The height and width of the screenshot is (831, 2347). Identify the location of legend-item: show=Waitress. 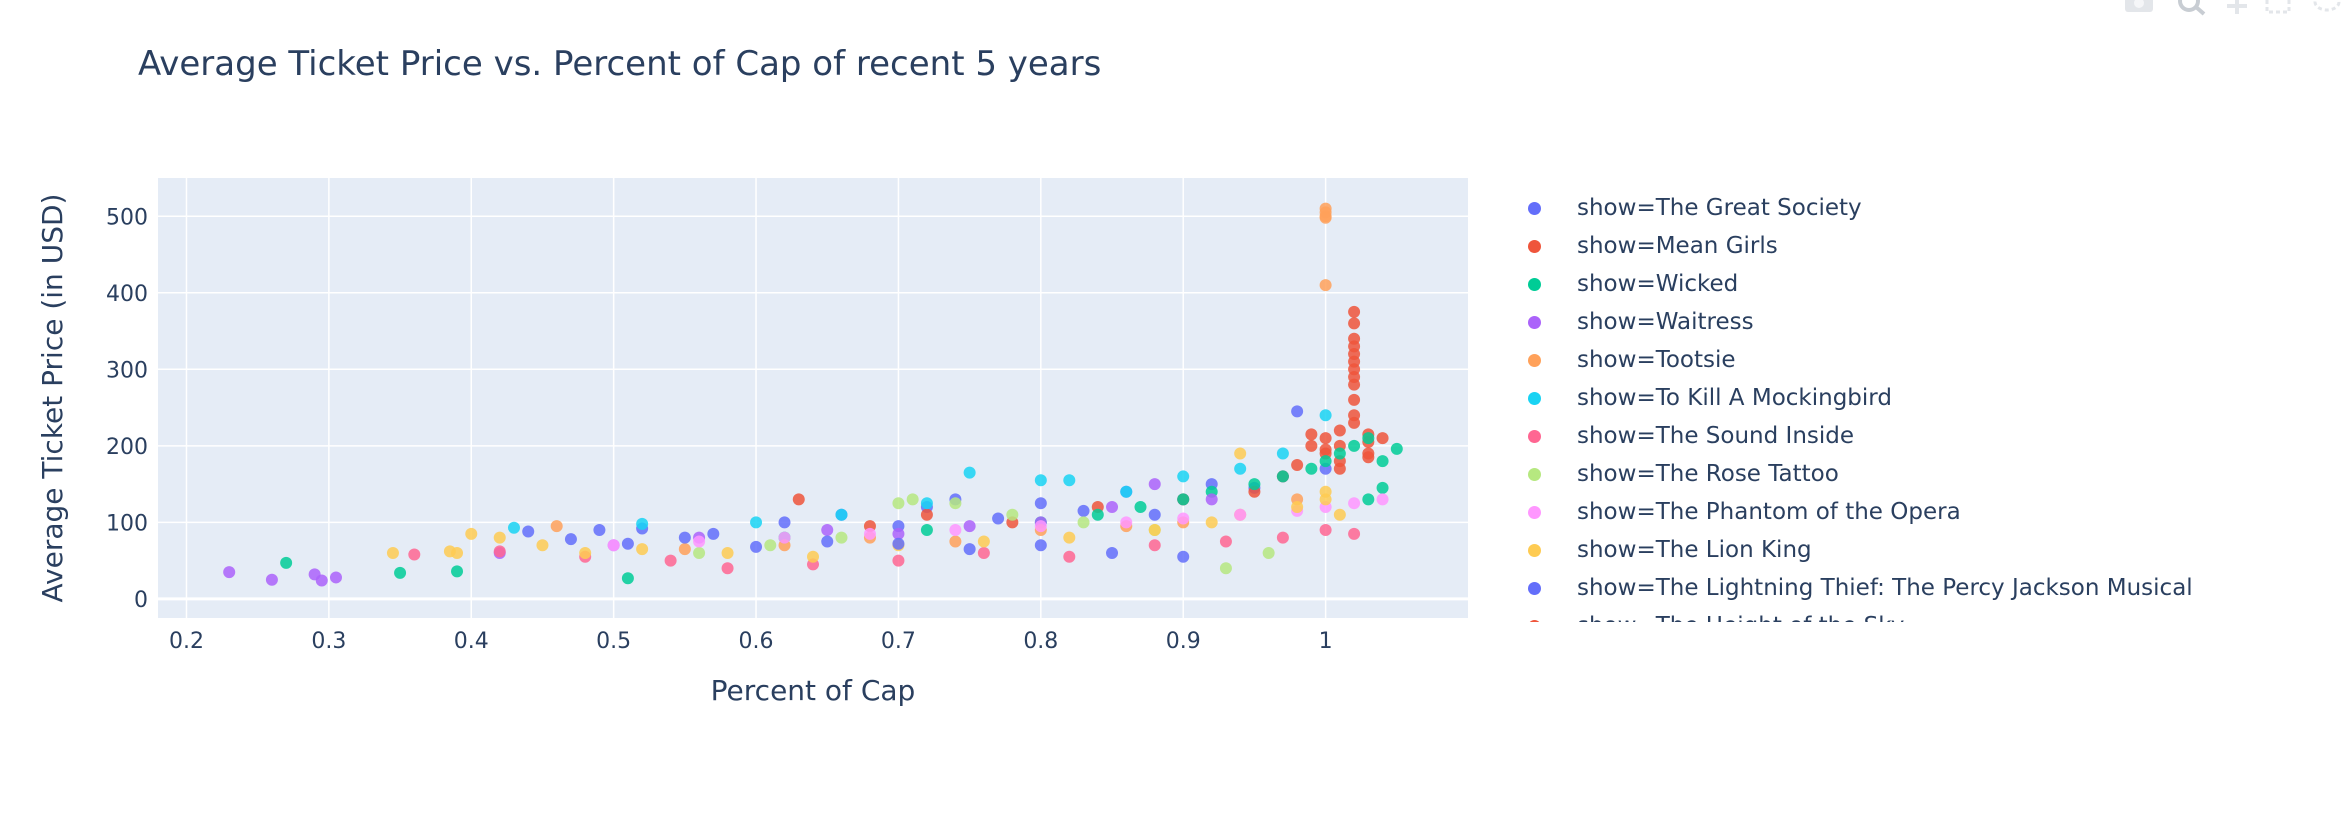
(1637, 322).